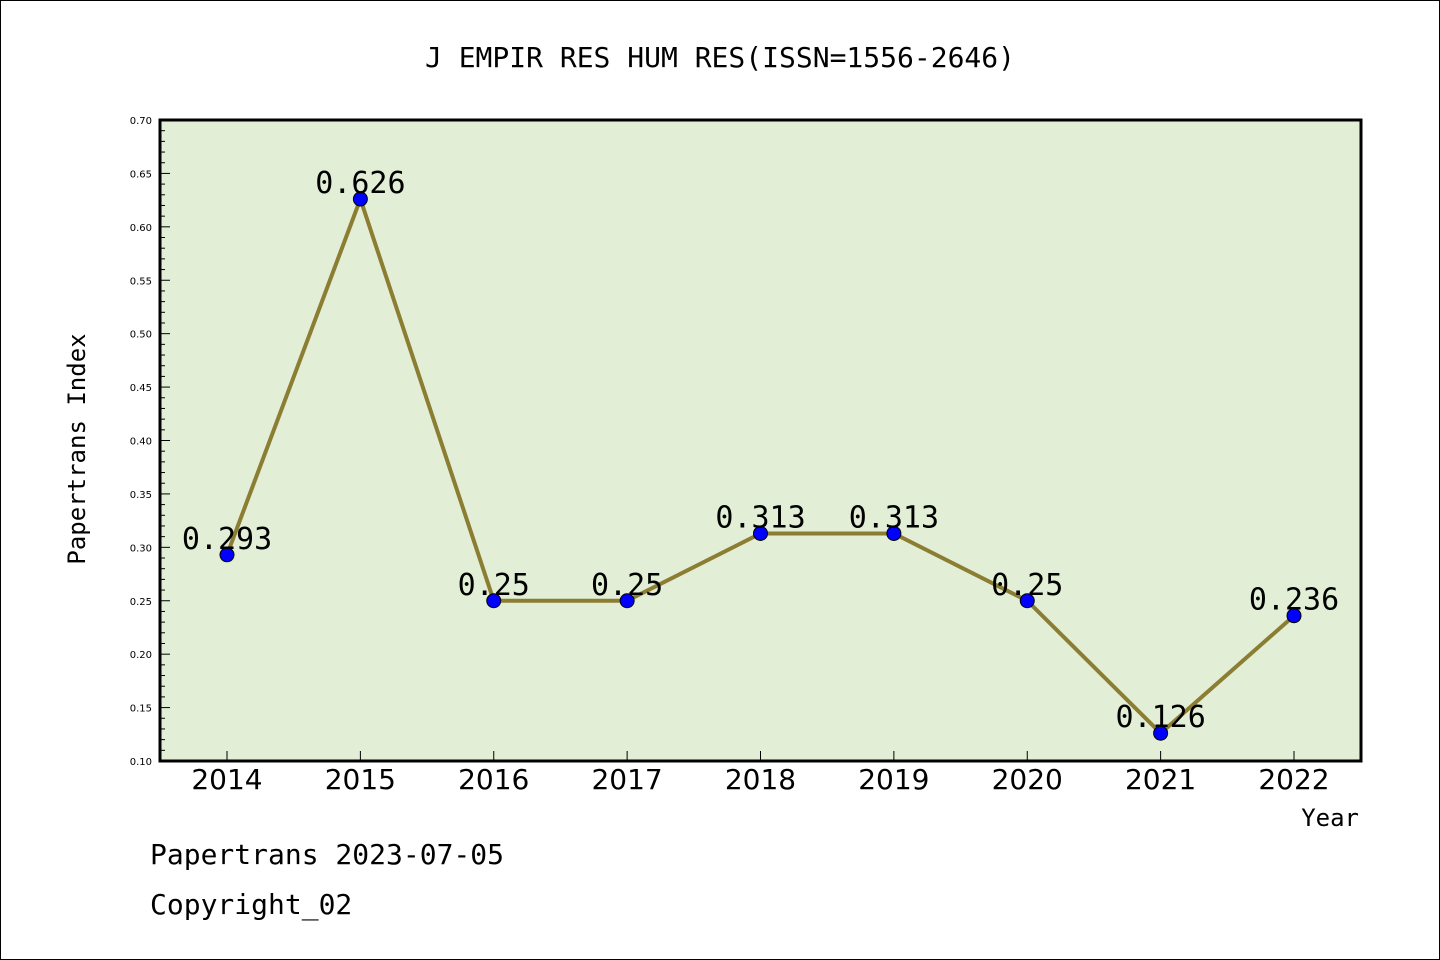 This screenshot has width=1440, height=960. I want to click on footer-copyright: Copyright_02, so click(251, 905).